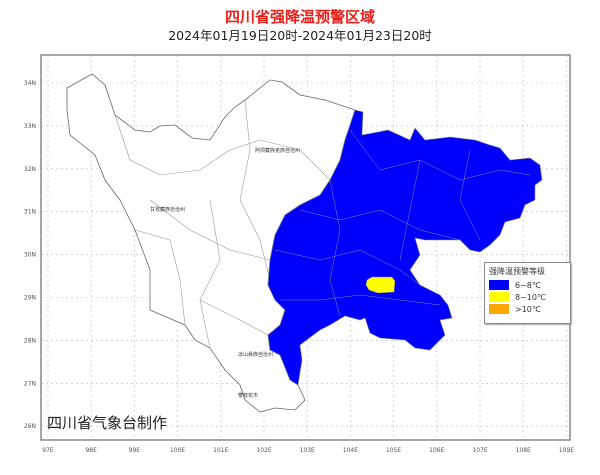 This screenshot has width=600, height=475. Describe the element at coordinates (48, 450) in the screenshot. I see `lon-tick-label: 97E` at that location.